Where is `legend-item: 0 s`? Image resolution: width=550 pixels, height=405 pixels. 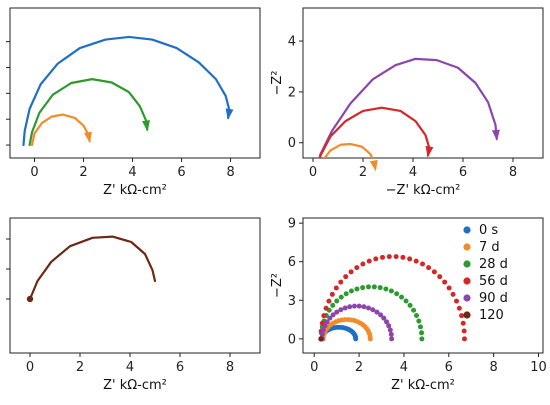
legend-item: 0 s is located at coordinates (480, 230).